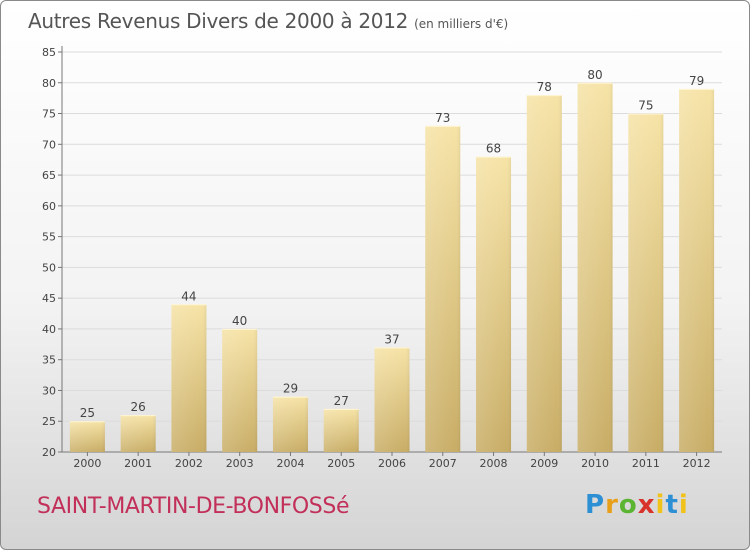  What do you see at coordinates (49, 390) in the screenshot?
I see `y-tick-label: 30` at bounding box center [49, 390].